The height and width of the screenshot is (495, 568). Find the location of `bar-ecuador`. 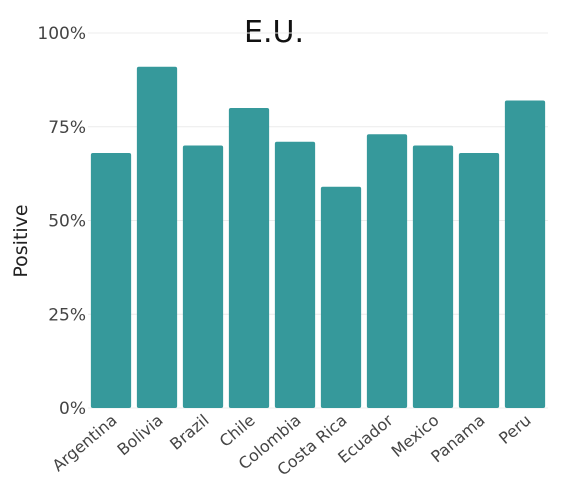

bar-ecuador is located at coordinates (387, 271).